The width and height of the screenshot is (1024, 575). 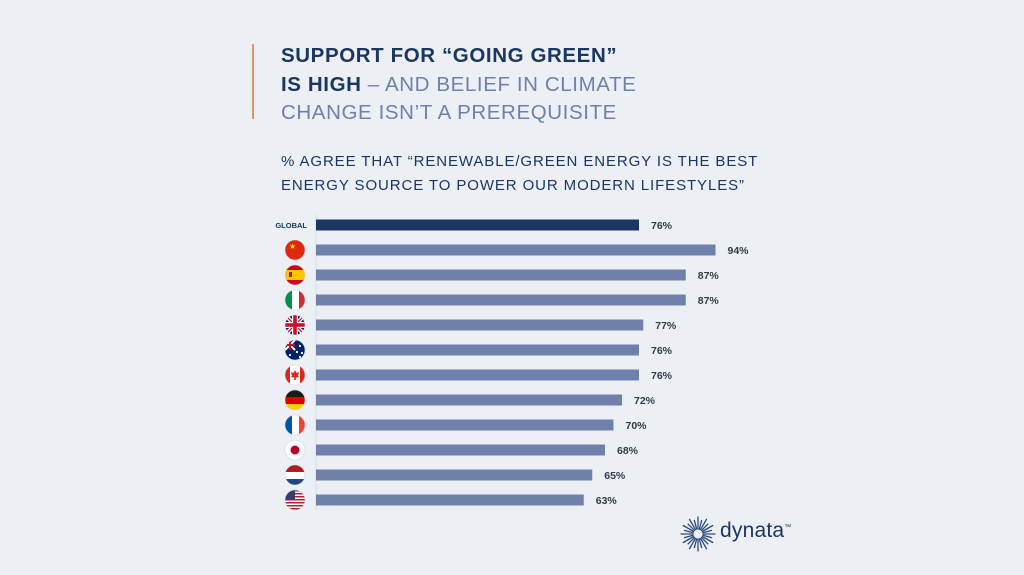 I want to click on uk-flag-icon, so click(x=295, y=325).